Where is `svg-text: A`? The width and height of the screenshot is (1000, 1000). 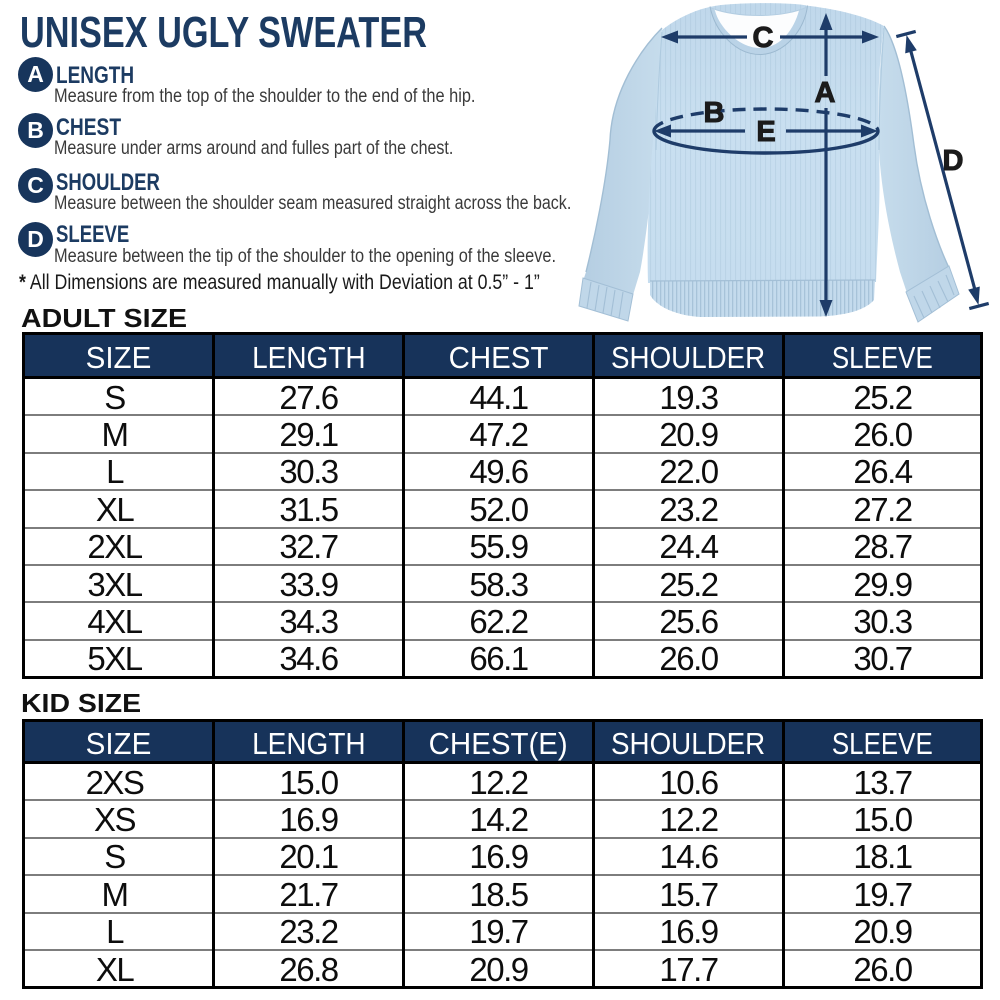
svg-text: A is located at coordinates (825, 93).